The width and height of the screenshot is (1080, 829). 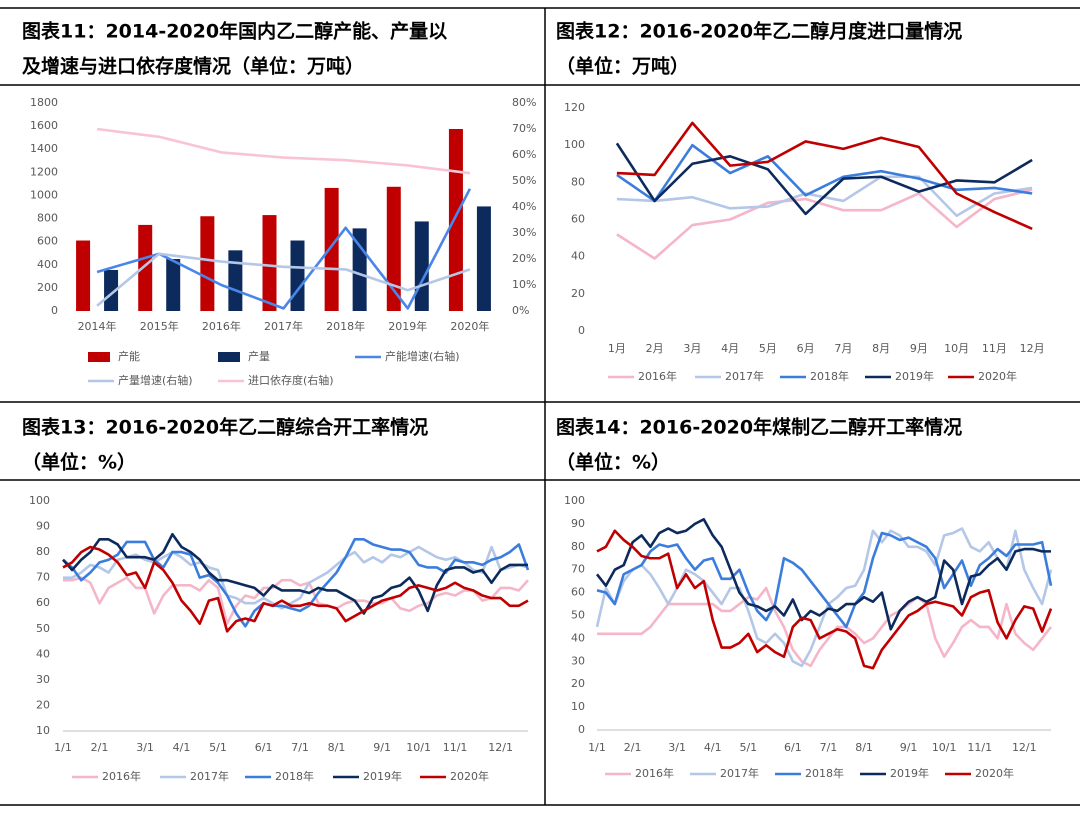 I want to click on y-tick-label: 70, so click(x=578, y=569).